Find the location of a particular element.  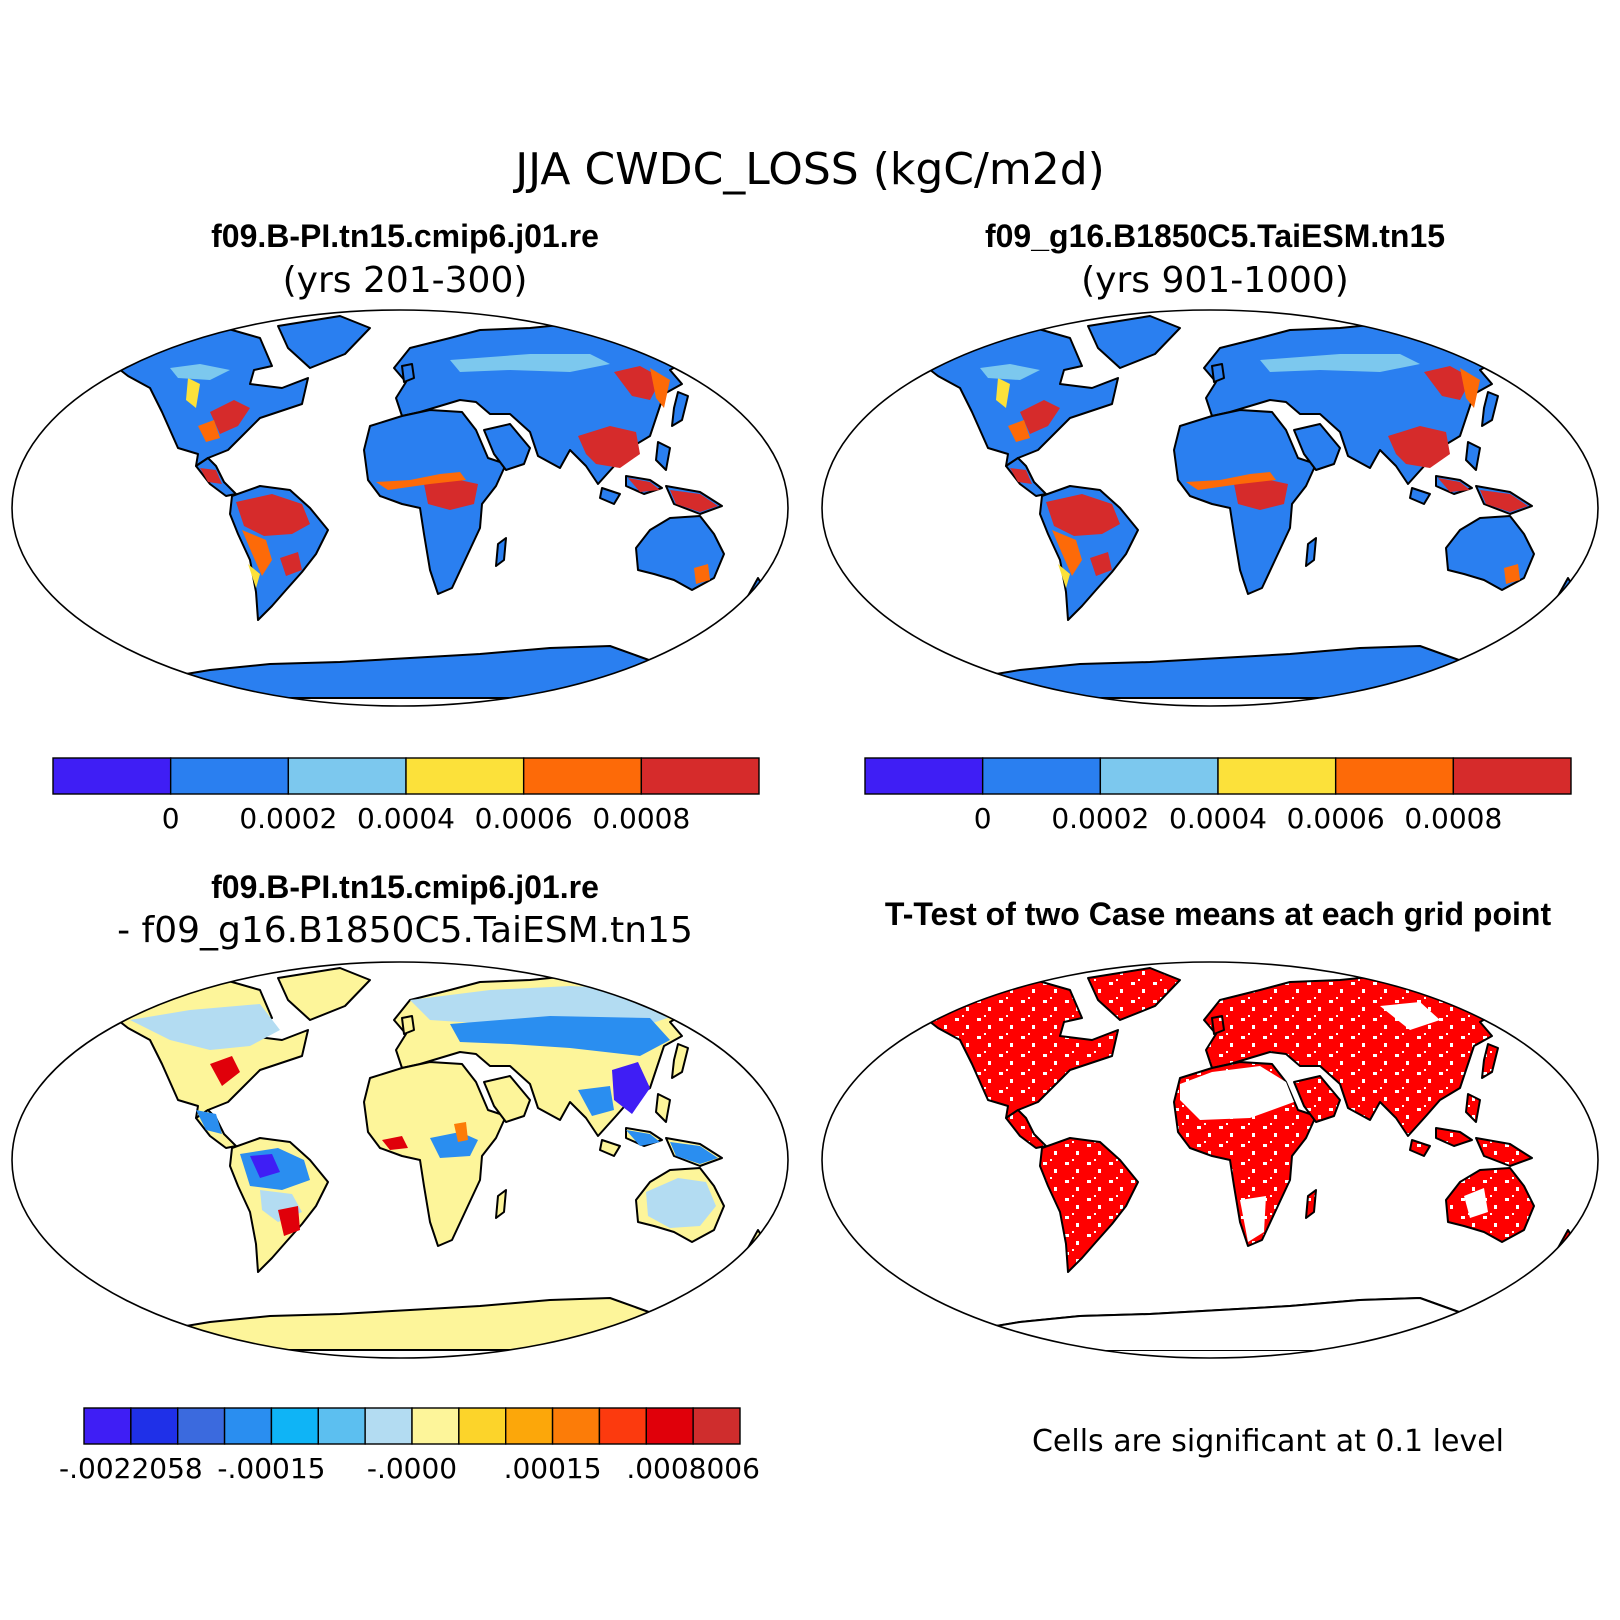

figure-title: JJA CWDC_LOSS (kgC/m2d) is located at coordinates (808, 169).